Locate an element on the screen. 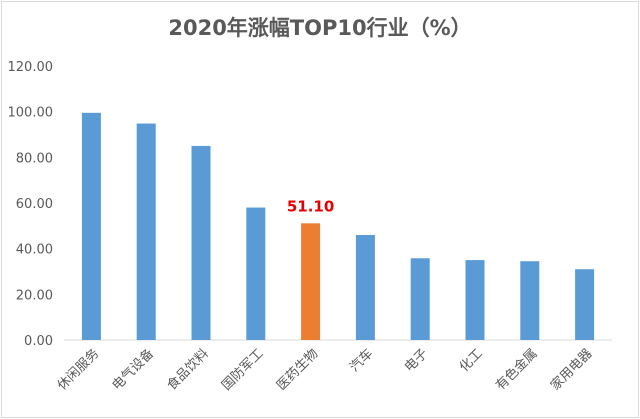  x-category-label: 有色金属 is located at coordinates (517, 370).